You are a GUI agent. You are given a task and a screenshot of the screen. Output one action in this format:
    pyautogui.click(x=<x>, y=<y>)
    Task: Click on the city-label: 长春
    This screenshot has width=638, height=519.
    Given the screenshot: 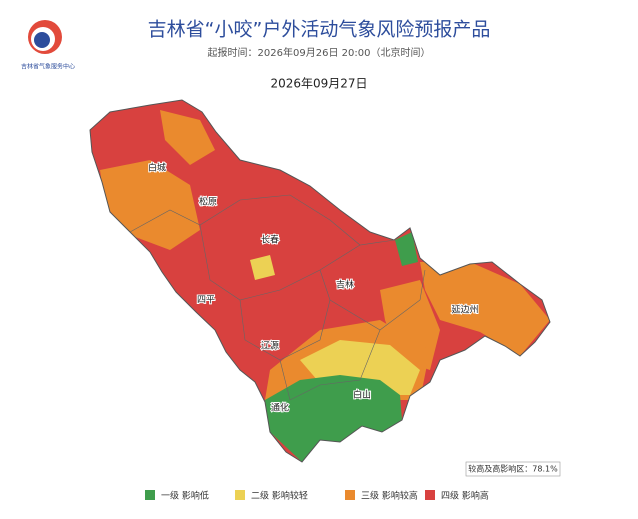 What is the action you would take?
    pyautogui.click(x=270, y=240)
    